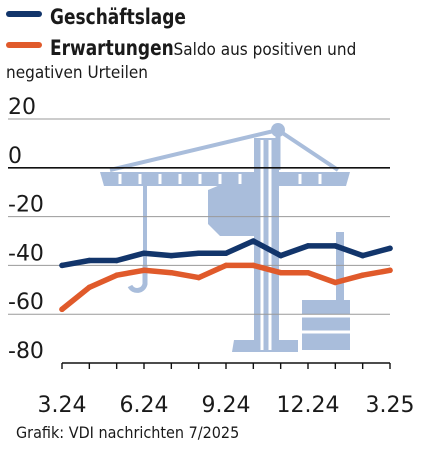  I want to click on x-tick-label: 12.24, so click(308, 405).